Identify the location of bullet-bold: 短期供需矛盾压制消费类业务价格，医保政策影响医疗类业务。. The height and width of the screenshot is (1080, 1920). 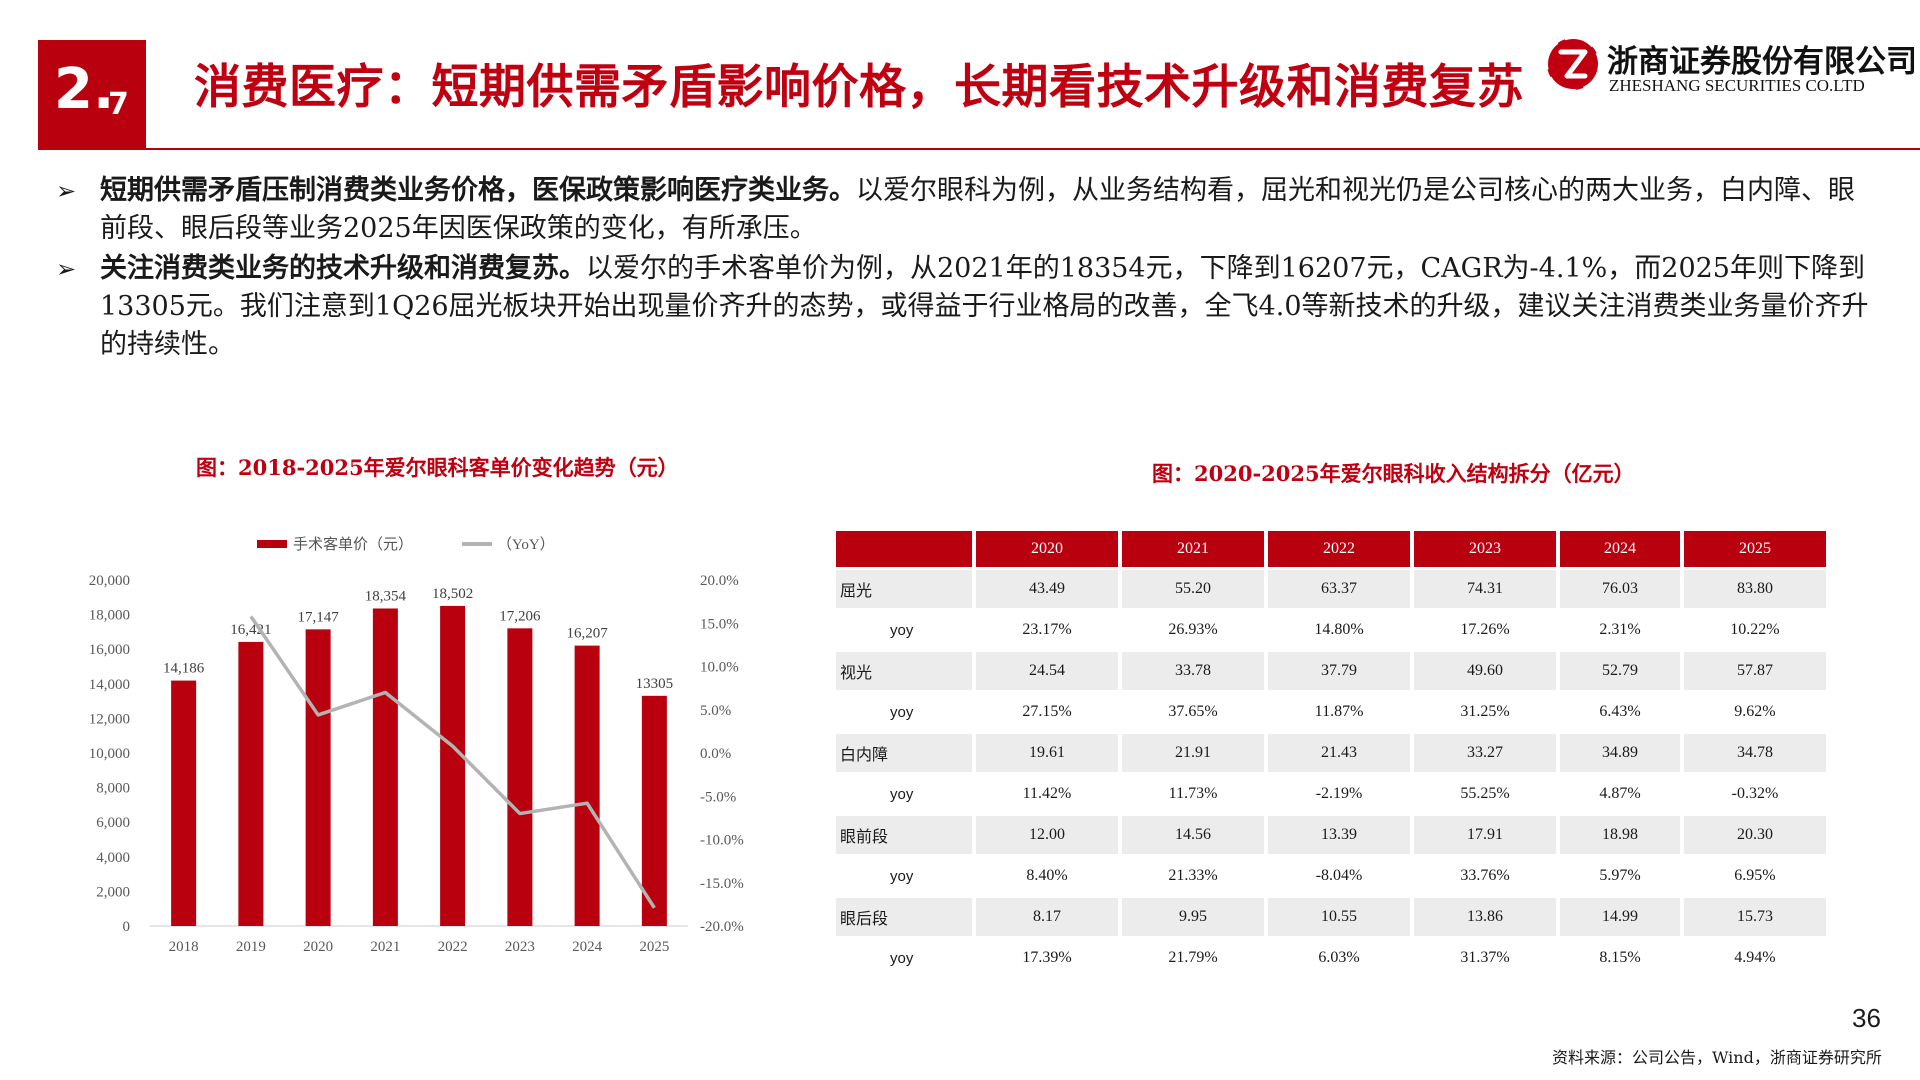
(478, 190).